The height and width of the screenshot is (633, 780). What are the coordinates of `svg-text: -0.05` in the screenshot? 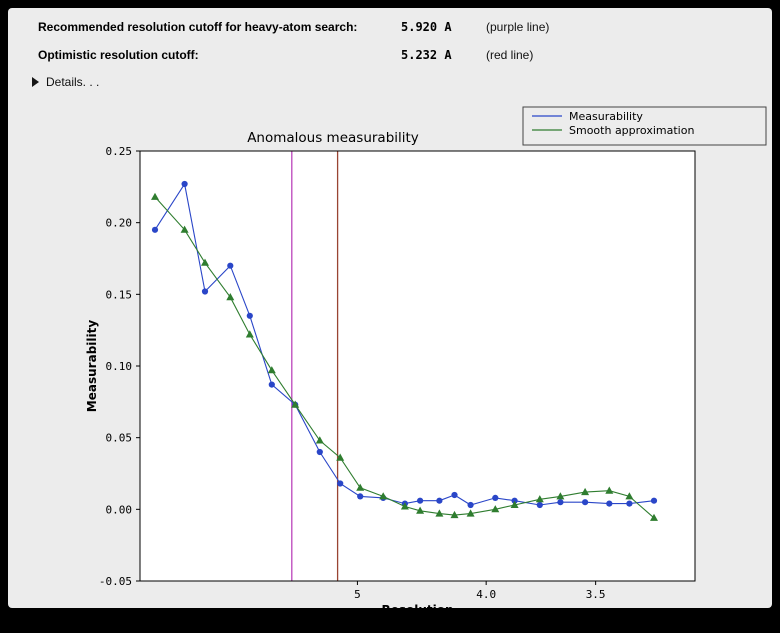 It's located at (115, 581).